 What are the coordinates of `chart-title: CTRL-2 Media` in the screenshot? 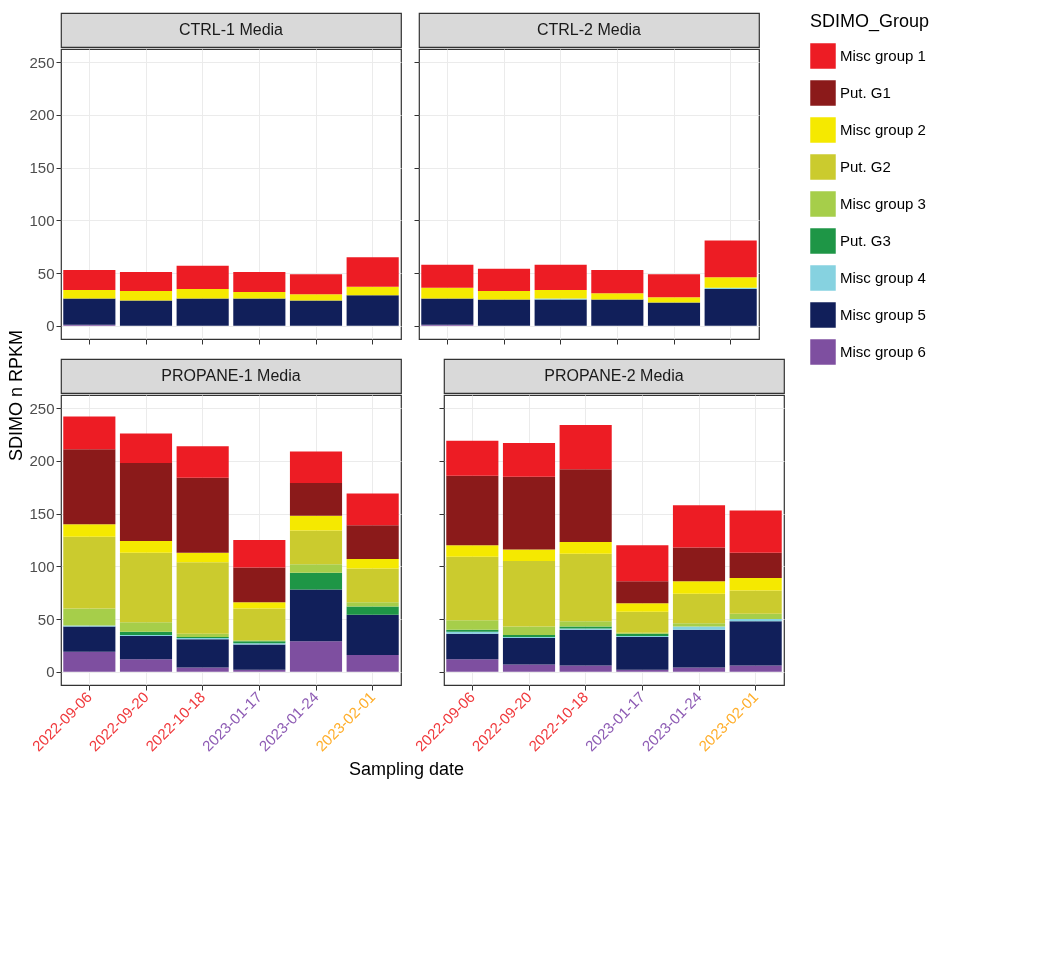 It's located at (589, 29).